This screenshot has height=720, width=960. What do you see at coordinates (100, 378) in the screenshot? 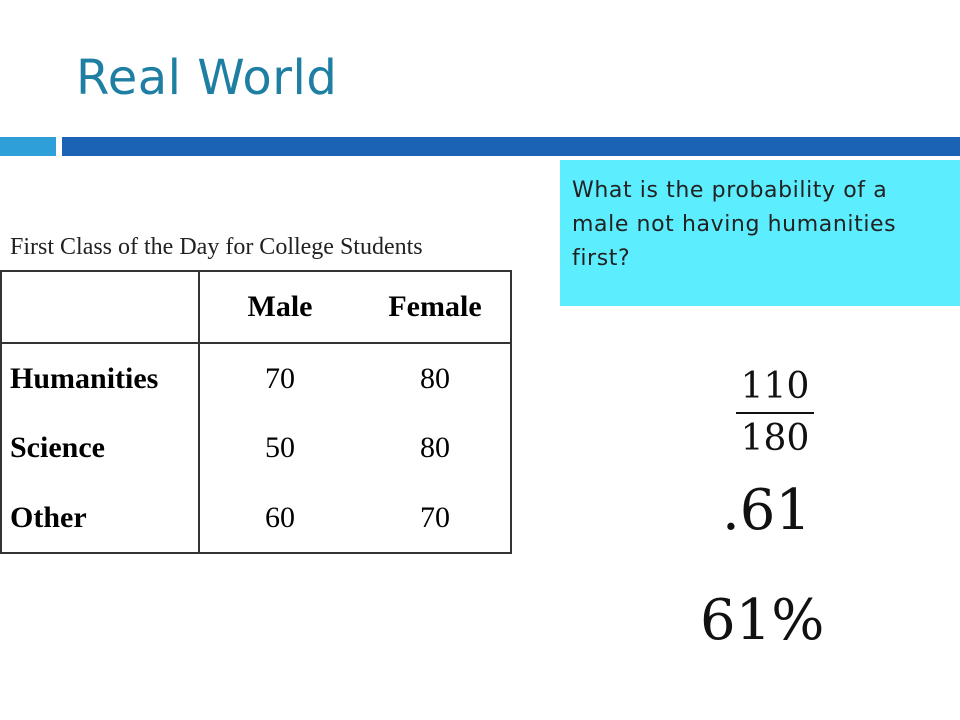
I see `row-label: Humanities` at bounding box center [100, 378].